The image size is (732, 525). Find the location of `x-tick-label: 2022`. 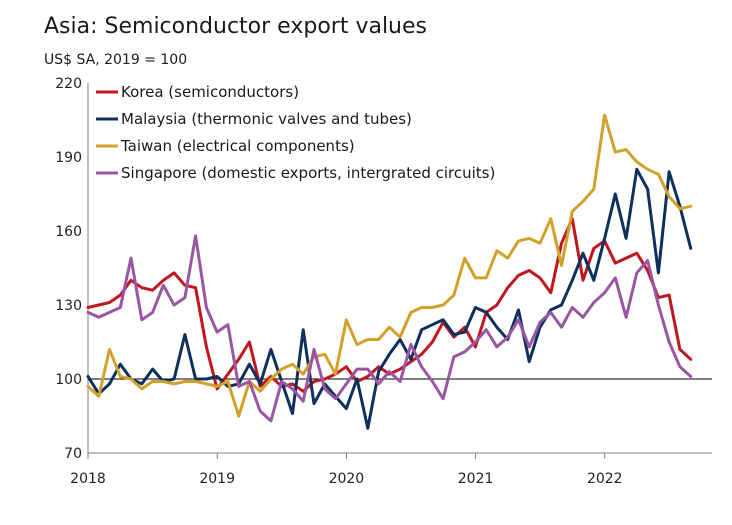

x-tick-label: 2022 is located at coordinates (605, 479).